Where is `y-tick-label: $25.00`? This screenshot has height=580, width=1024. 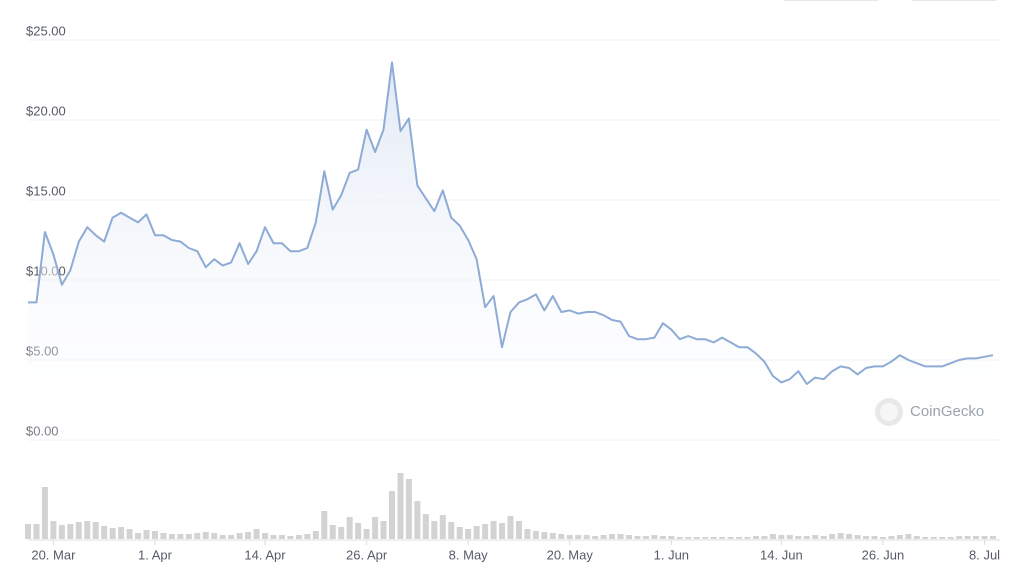 y-tick-label: $25.00 is located at coordinates (46, 30).